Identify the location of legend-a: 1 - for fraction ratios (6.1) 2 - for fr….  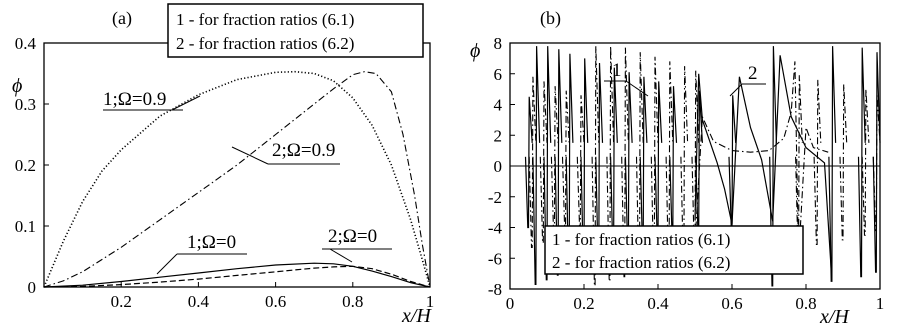
(295, 30).